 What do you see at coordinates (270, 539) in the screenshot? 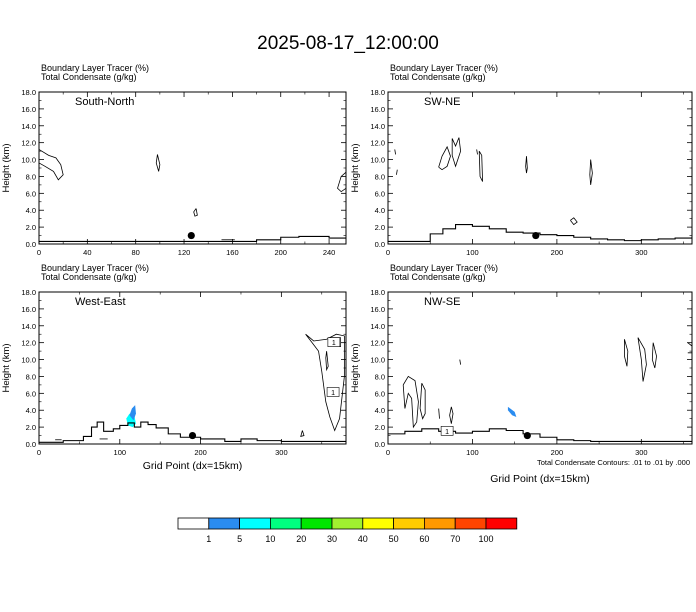
I see `colorbar-label: 10` at bounding box center [270, 539].